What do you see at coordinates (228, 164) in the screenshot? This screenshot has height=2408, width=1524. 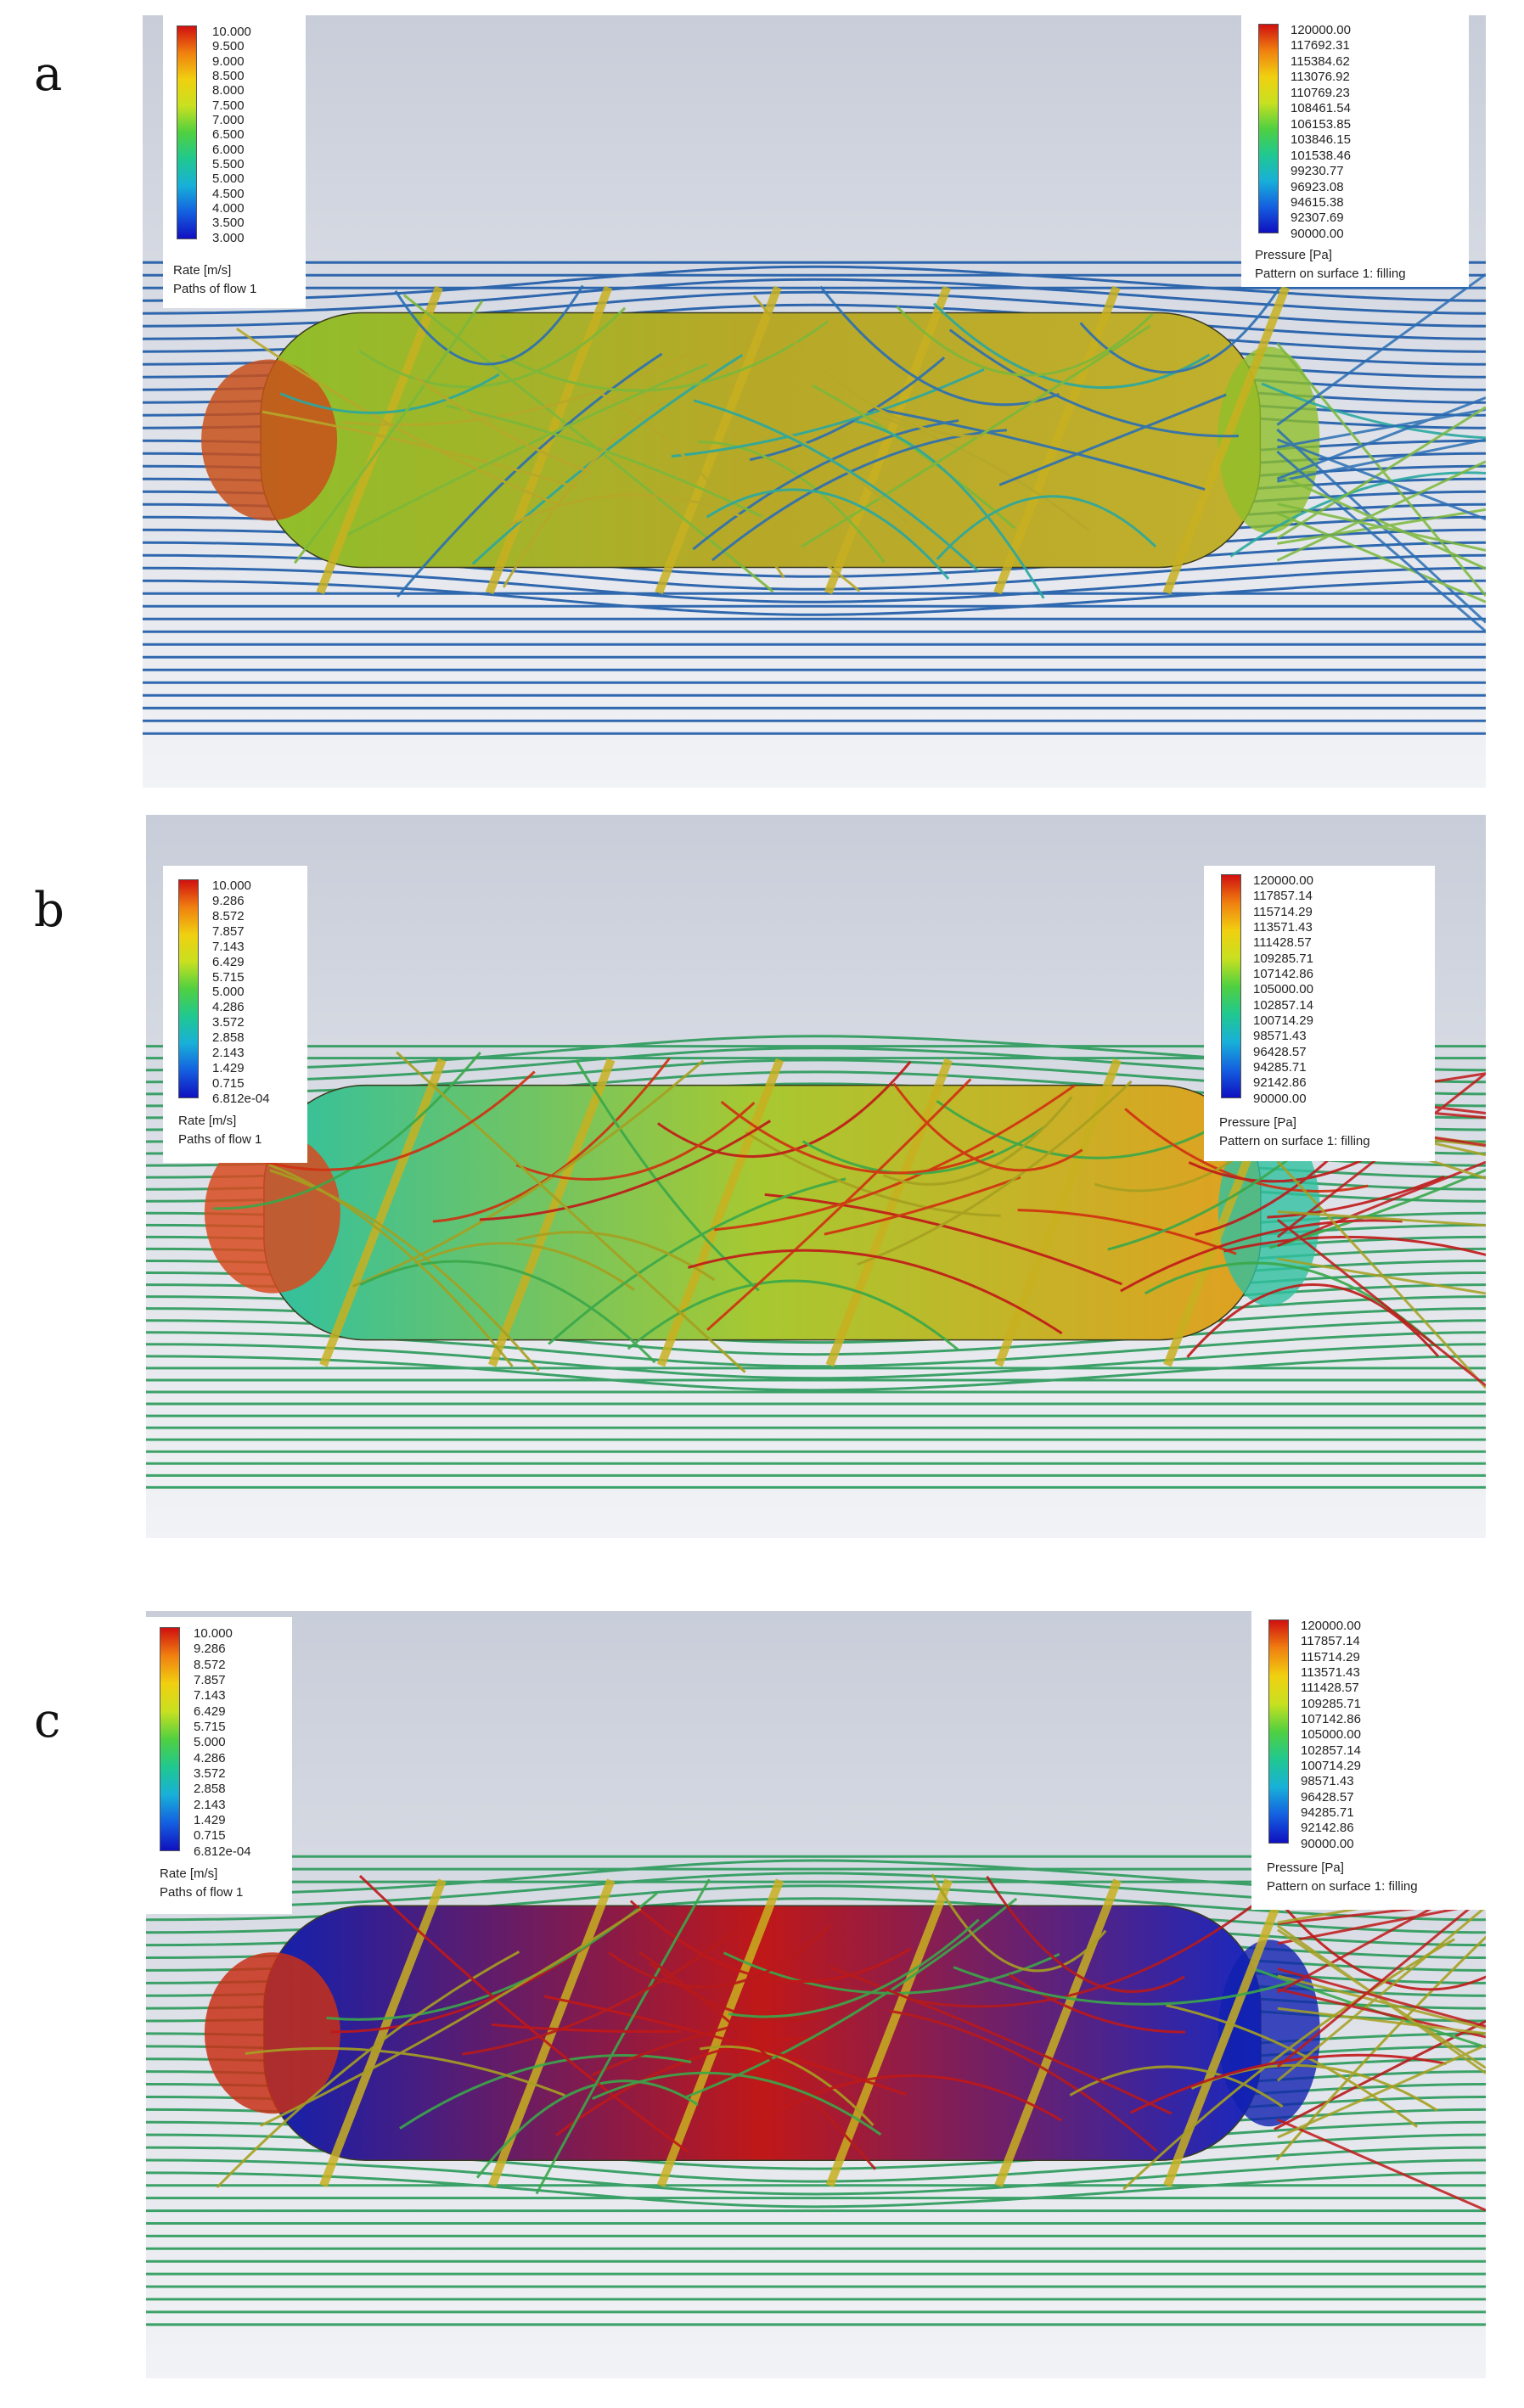 I see `legend-tick-label: 5.500` at bounding box center [228, 164].